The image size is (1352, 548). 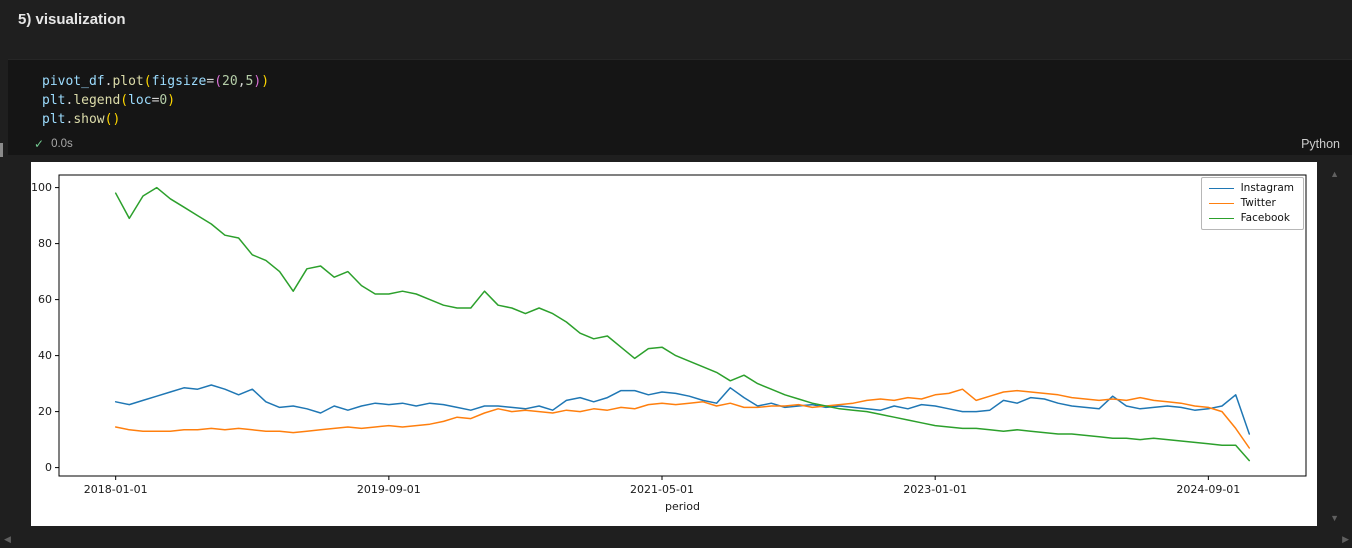 I want to click on scroll-up-icon: ▲, so click(x=1334, y=174).